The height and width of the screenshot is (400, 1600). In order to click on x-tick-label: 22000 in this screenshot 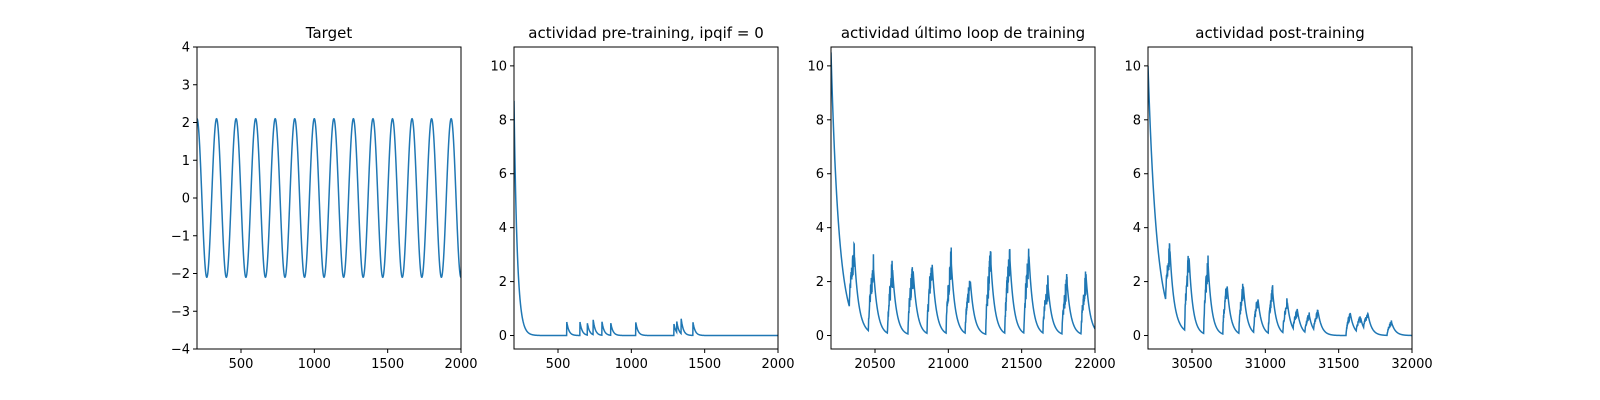, I will do `click(1094, 364)`.